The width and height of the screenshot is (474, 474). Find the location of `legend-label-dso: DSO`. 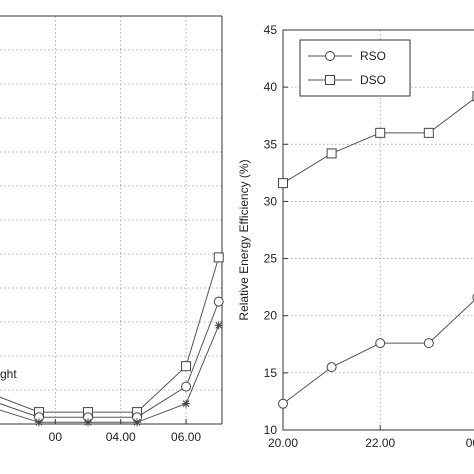

legend-label-dso: DSO is located at coordinates (373, 80).